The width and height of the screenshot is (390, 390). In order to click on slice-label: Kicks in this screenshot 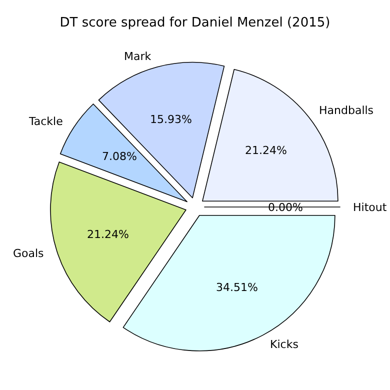, I will do `click(284, 344)`.